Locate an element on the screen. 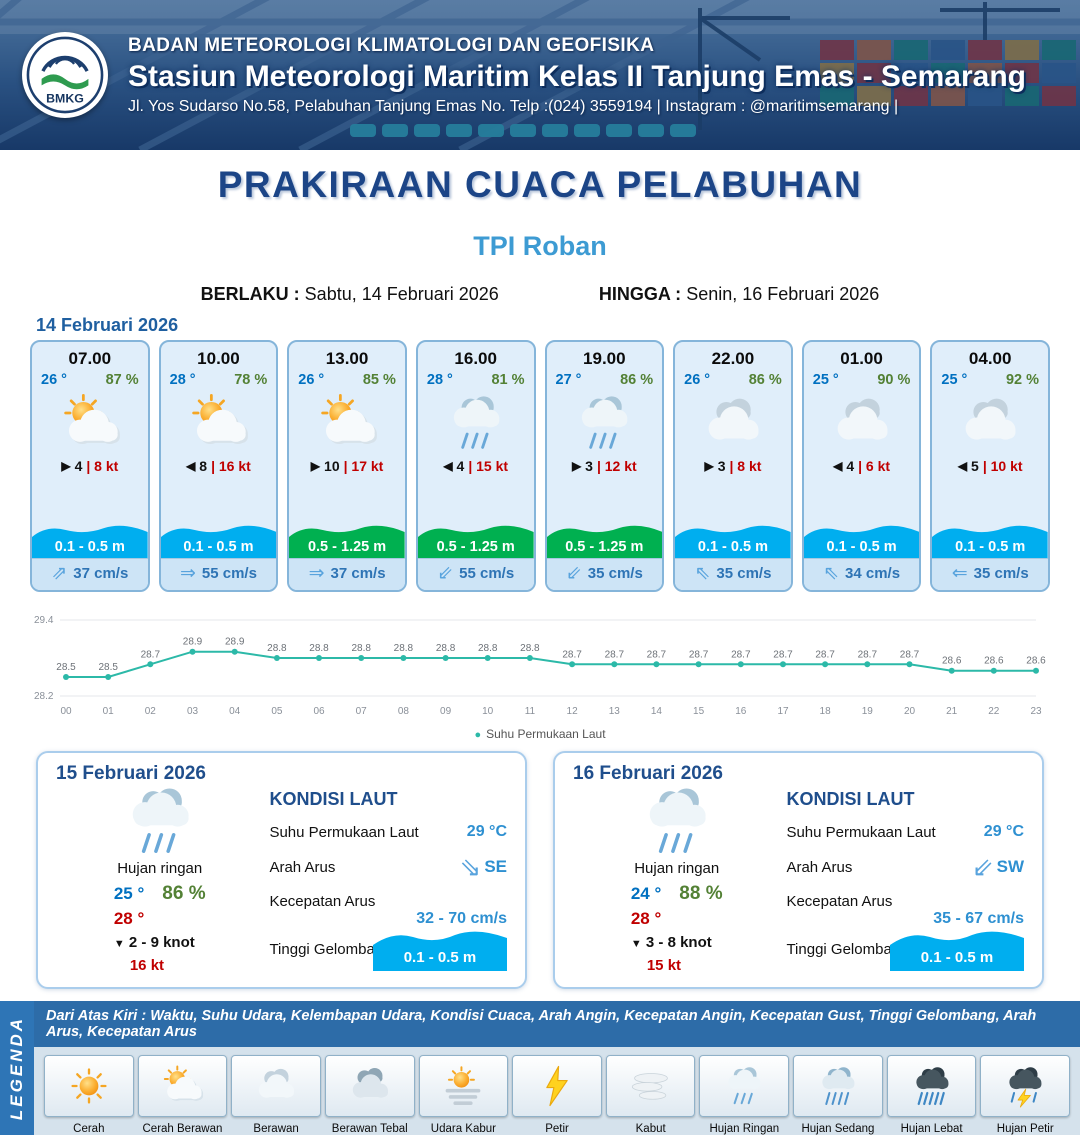 This screenshot has width=1080, height=1135. forecast-time: 01.00 is located at coordinates (861, 359).